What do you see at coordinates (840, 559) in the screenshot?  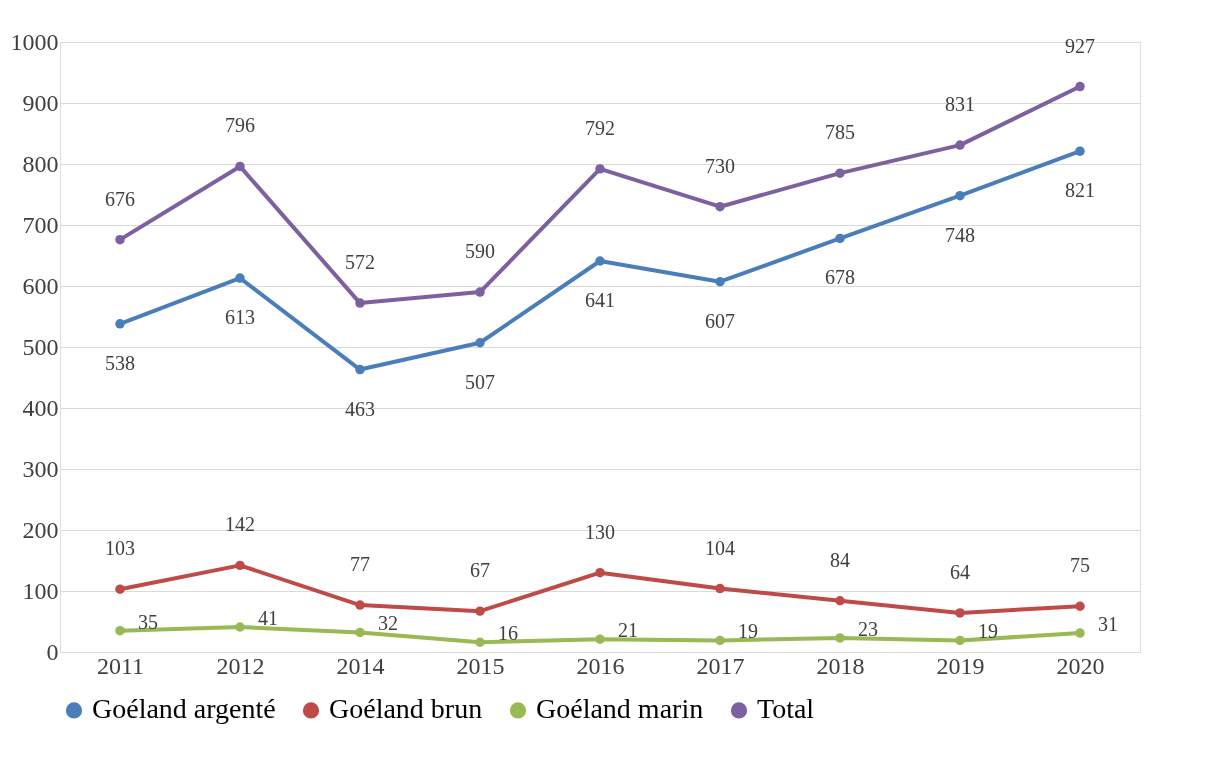 I see `data-label: 84` at bounding box center [840, 559].